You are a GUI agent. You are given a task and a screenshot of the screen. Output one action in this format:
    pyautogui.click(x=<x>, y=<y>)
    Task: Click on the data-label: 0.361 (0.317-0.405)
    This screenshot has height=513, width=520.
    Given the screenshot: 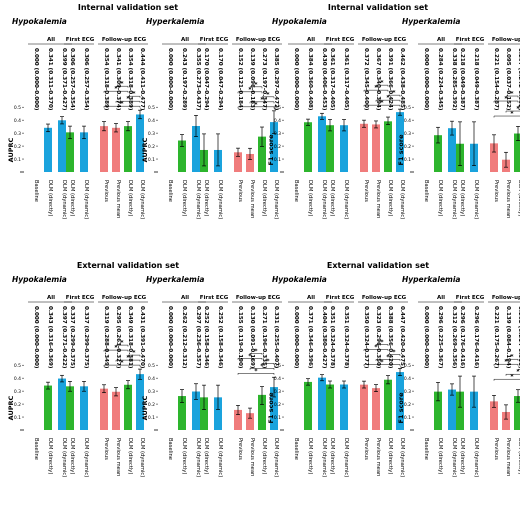 What is the action you would take?
    pyautogui.click(x=346, y=79)
    